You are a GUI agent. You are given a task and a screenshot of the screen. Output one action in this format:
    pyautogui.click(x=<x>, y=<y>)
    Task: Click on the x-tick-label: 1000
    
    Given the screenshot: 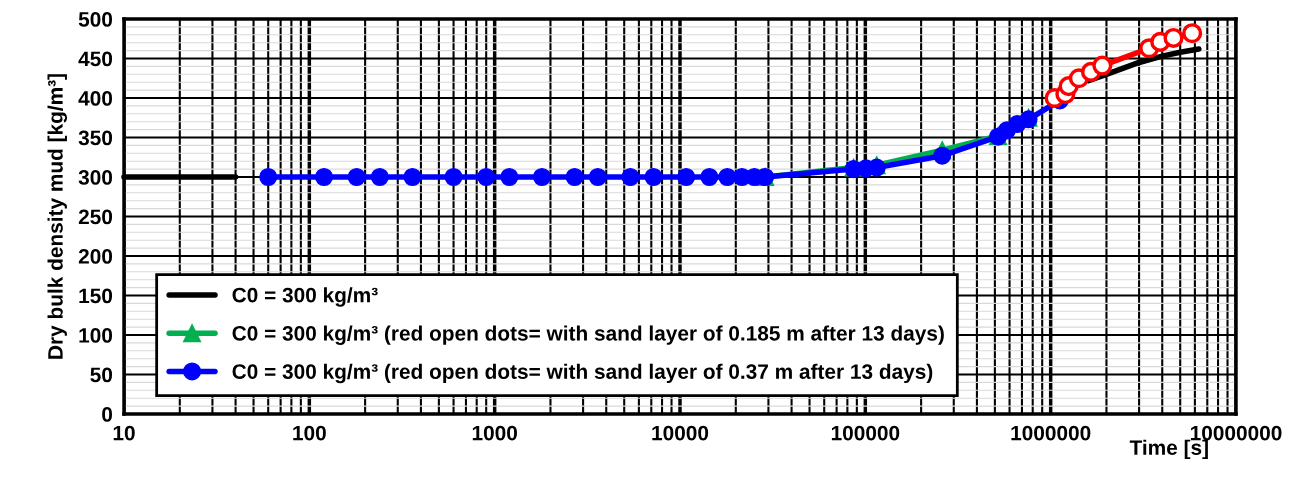 What is the action you would take?
    pyautogui.click(x=494, y=433)
    